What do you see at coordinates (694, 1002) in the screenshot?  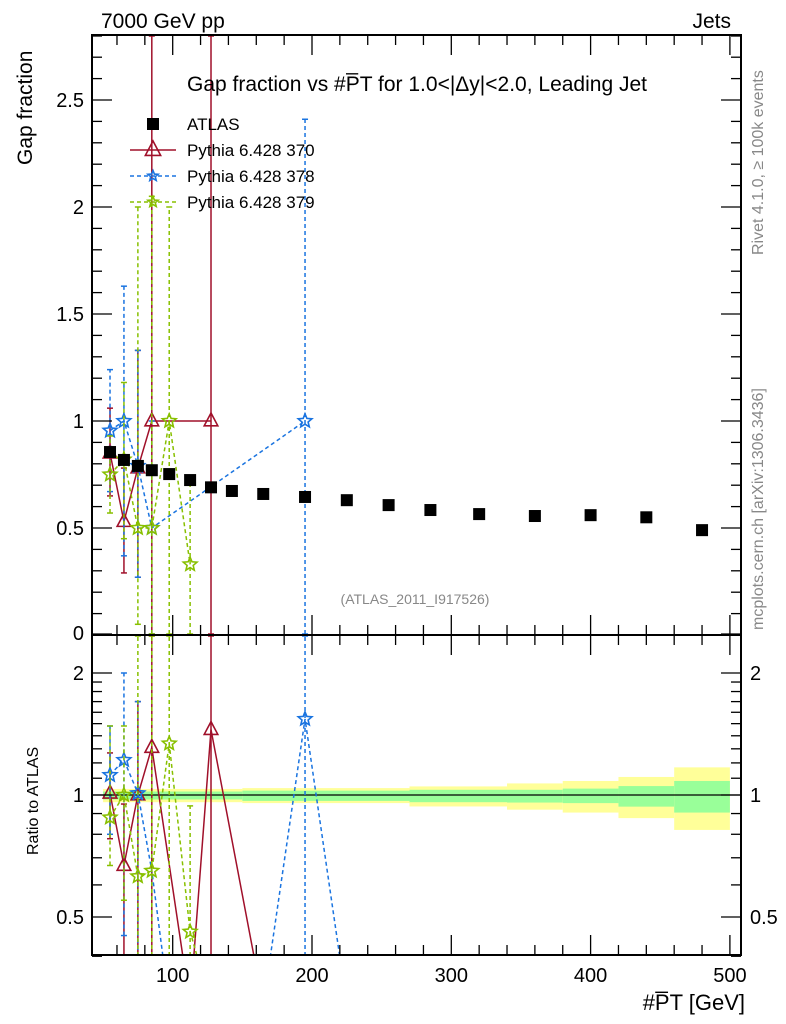 I see `x-axis-label: #P̅T [GeV]` at bounding box center [694, 1002].